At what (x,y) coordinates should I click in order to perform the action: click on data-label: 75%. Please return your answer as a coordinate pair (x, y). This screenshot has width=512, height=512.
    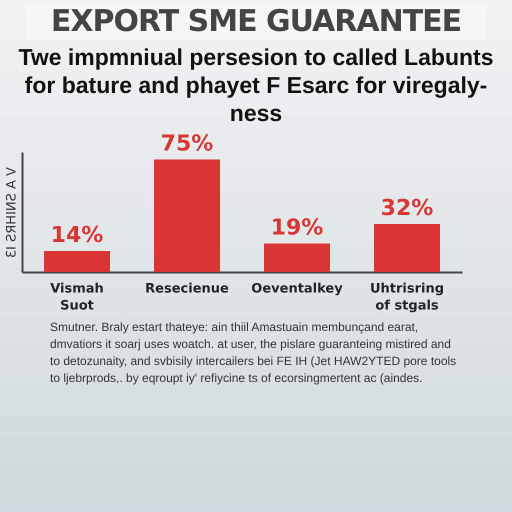
    Looking at the image, I should click on (187, 144).